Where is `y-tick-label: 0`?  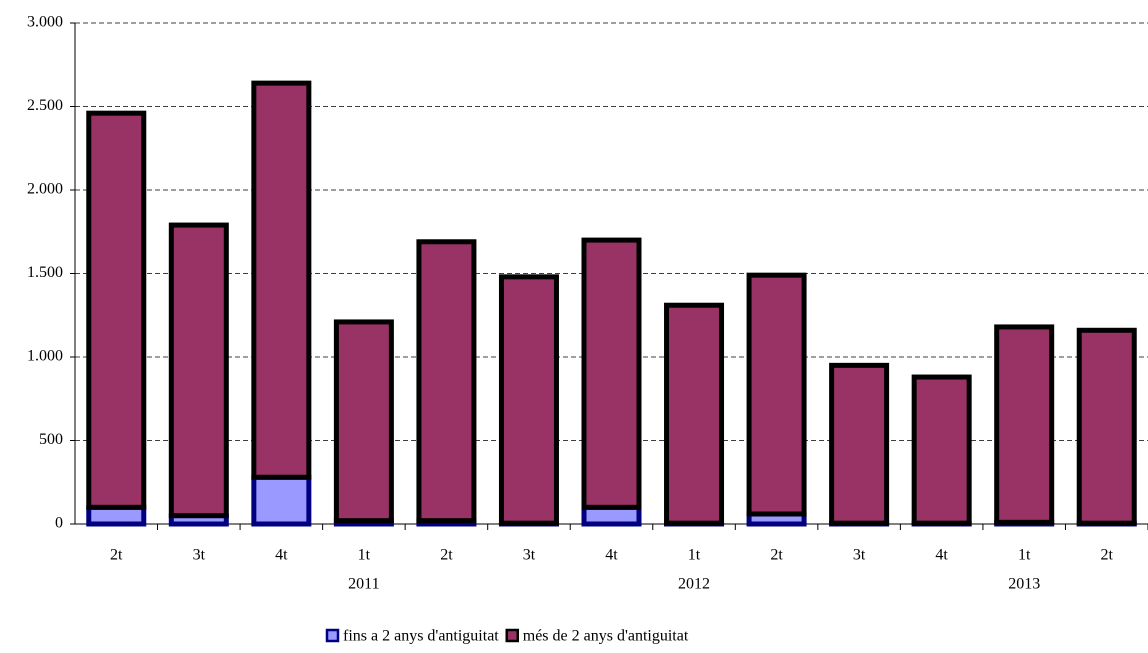
y-tick-label: 0 is located at coordinates (59, 523).